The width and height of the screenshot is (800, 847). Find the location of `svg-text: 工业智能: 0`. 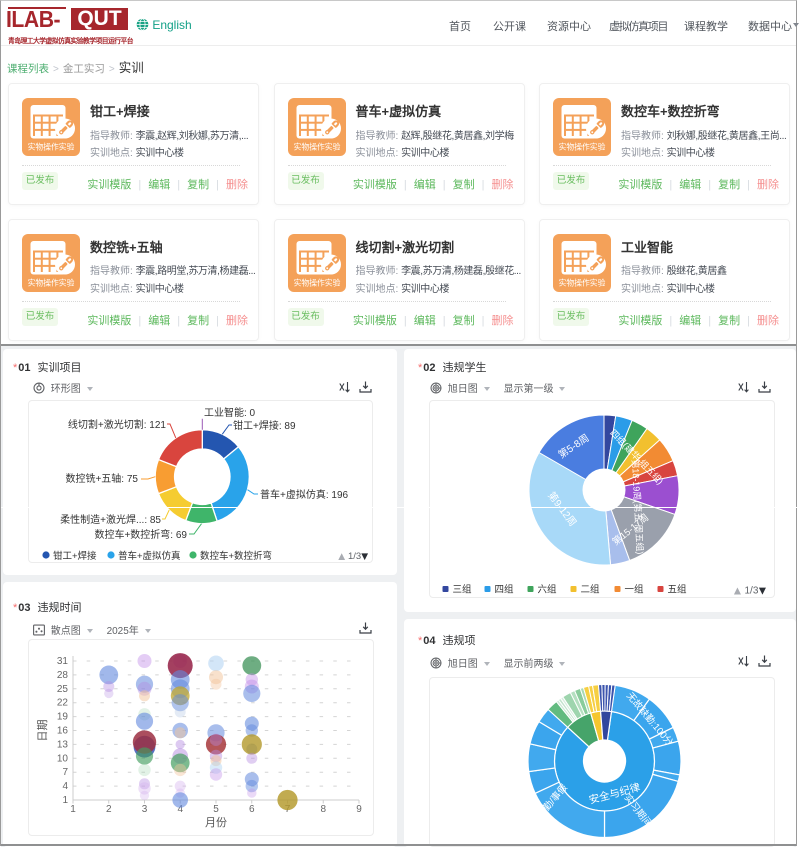

svg-text: 工业智能: 0 is located at coordinates (230, 412).